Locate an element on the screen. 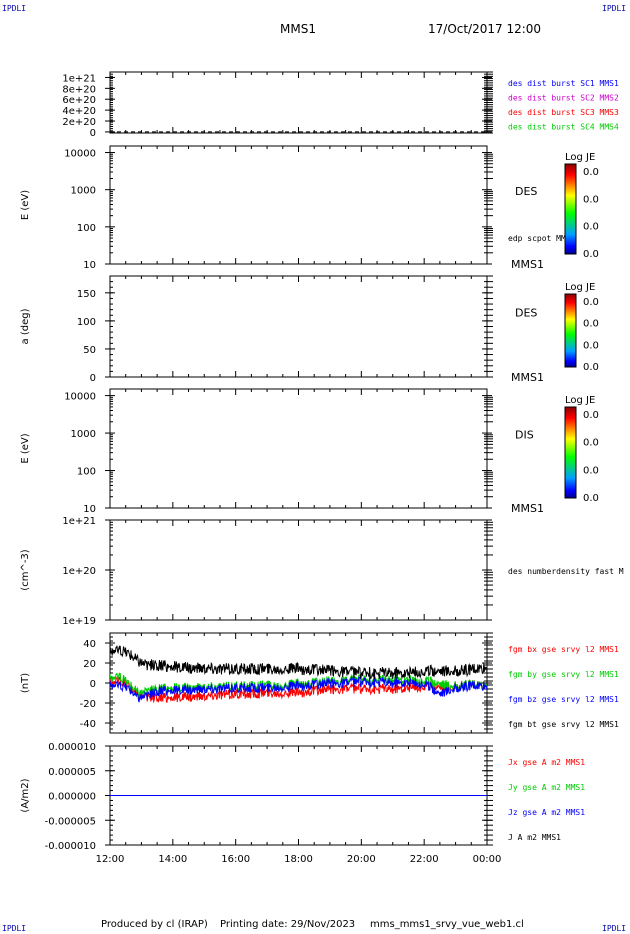 The width and height of the screenshot is (630, 934). y-tick-label: -40 is located at coordinates (88, 724).